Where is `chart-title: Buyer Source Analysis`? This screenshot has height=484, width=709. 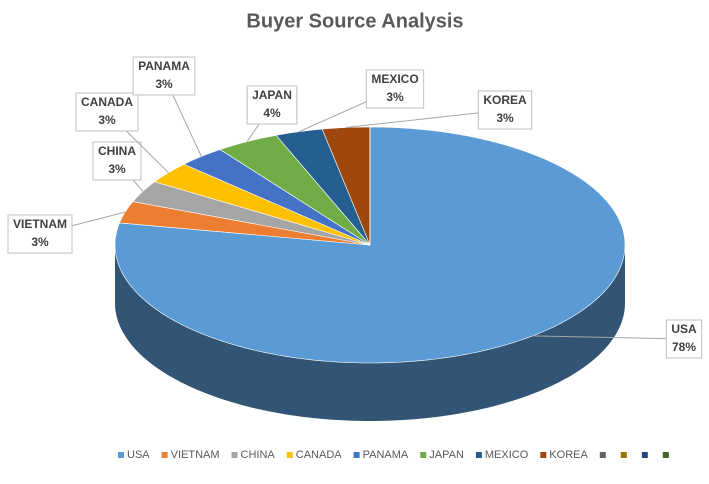 chart-title: Buyer Source Analysis is located at coordinates (354, 21).